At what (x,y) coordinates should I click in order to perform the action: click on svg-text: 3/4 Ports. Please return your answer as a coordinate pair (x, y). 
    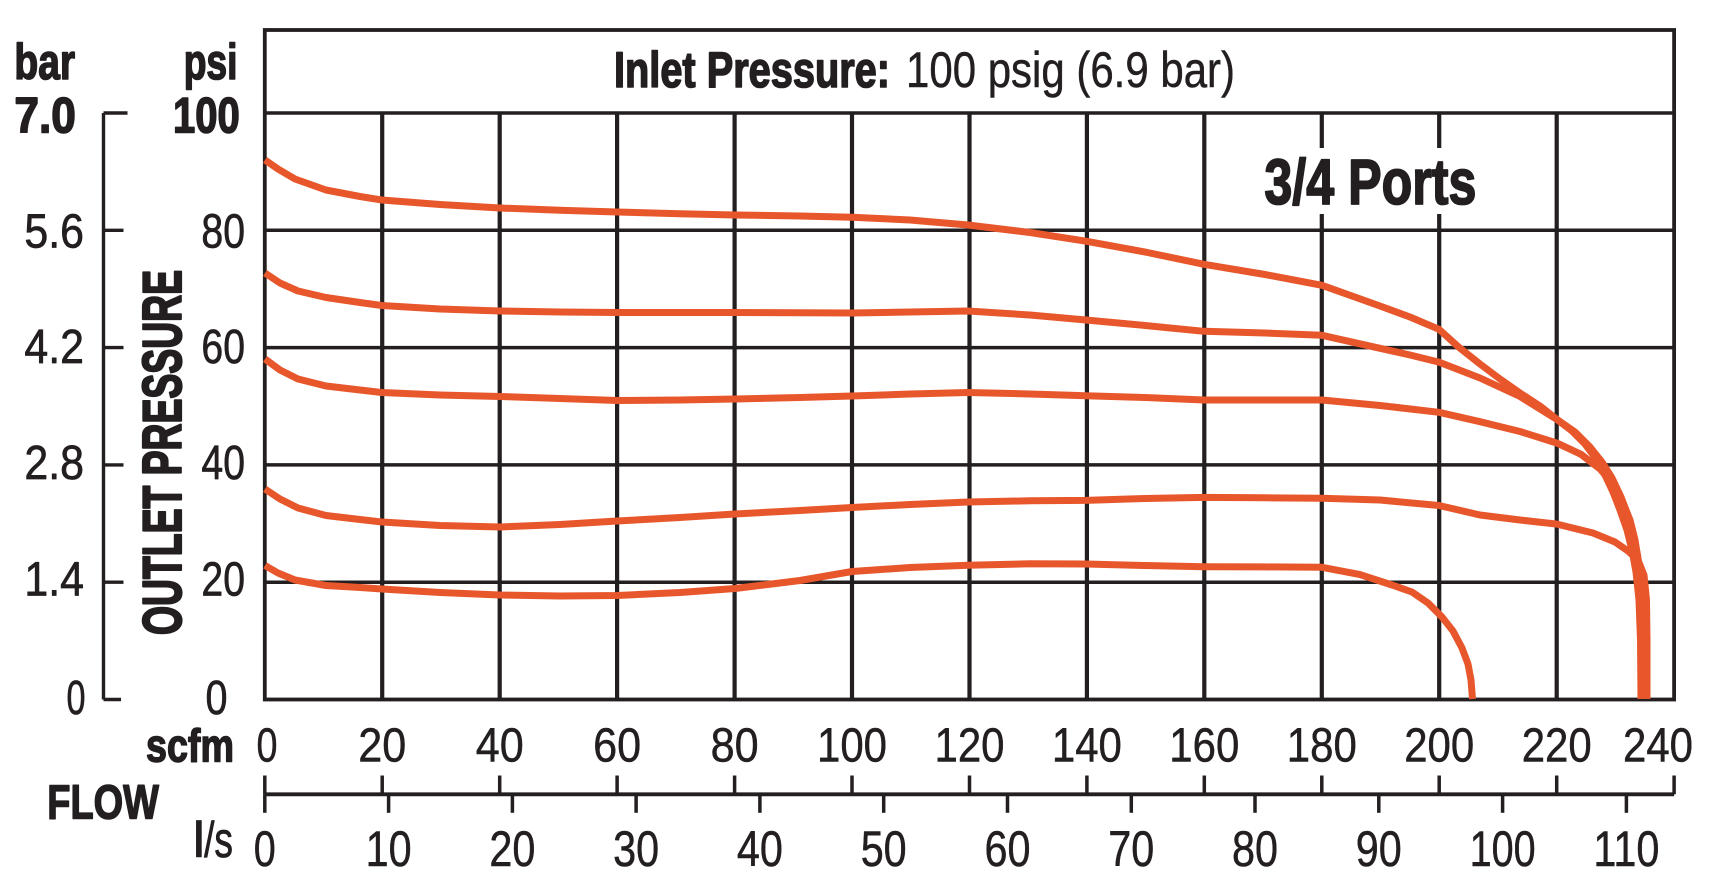
    Looking at the image, I should click on (1370, 182).